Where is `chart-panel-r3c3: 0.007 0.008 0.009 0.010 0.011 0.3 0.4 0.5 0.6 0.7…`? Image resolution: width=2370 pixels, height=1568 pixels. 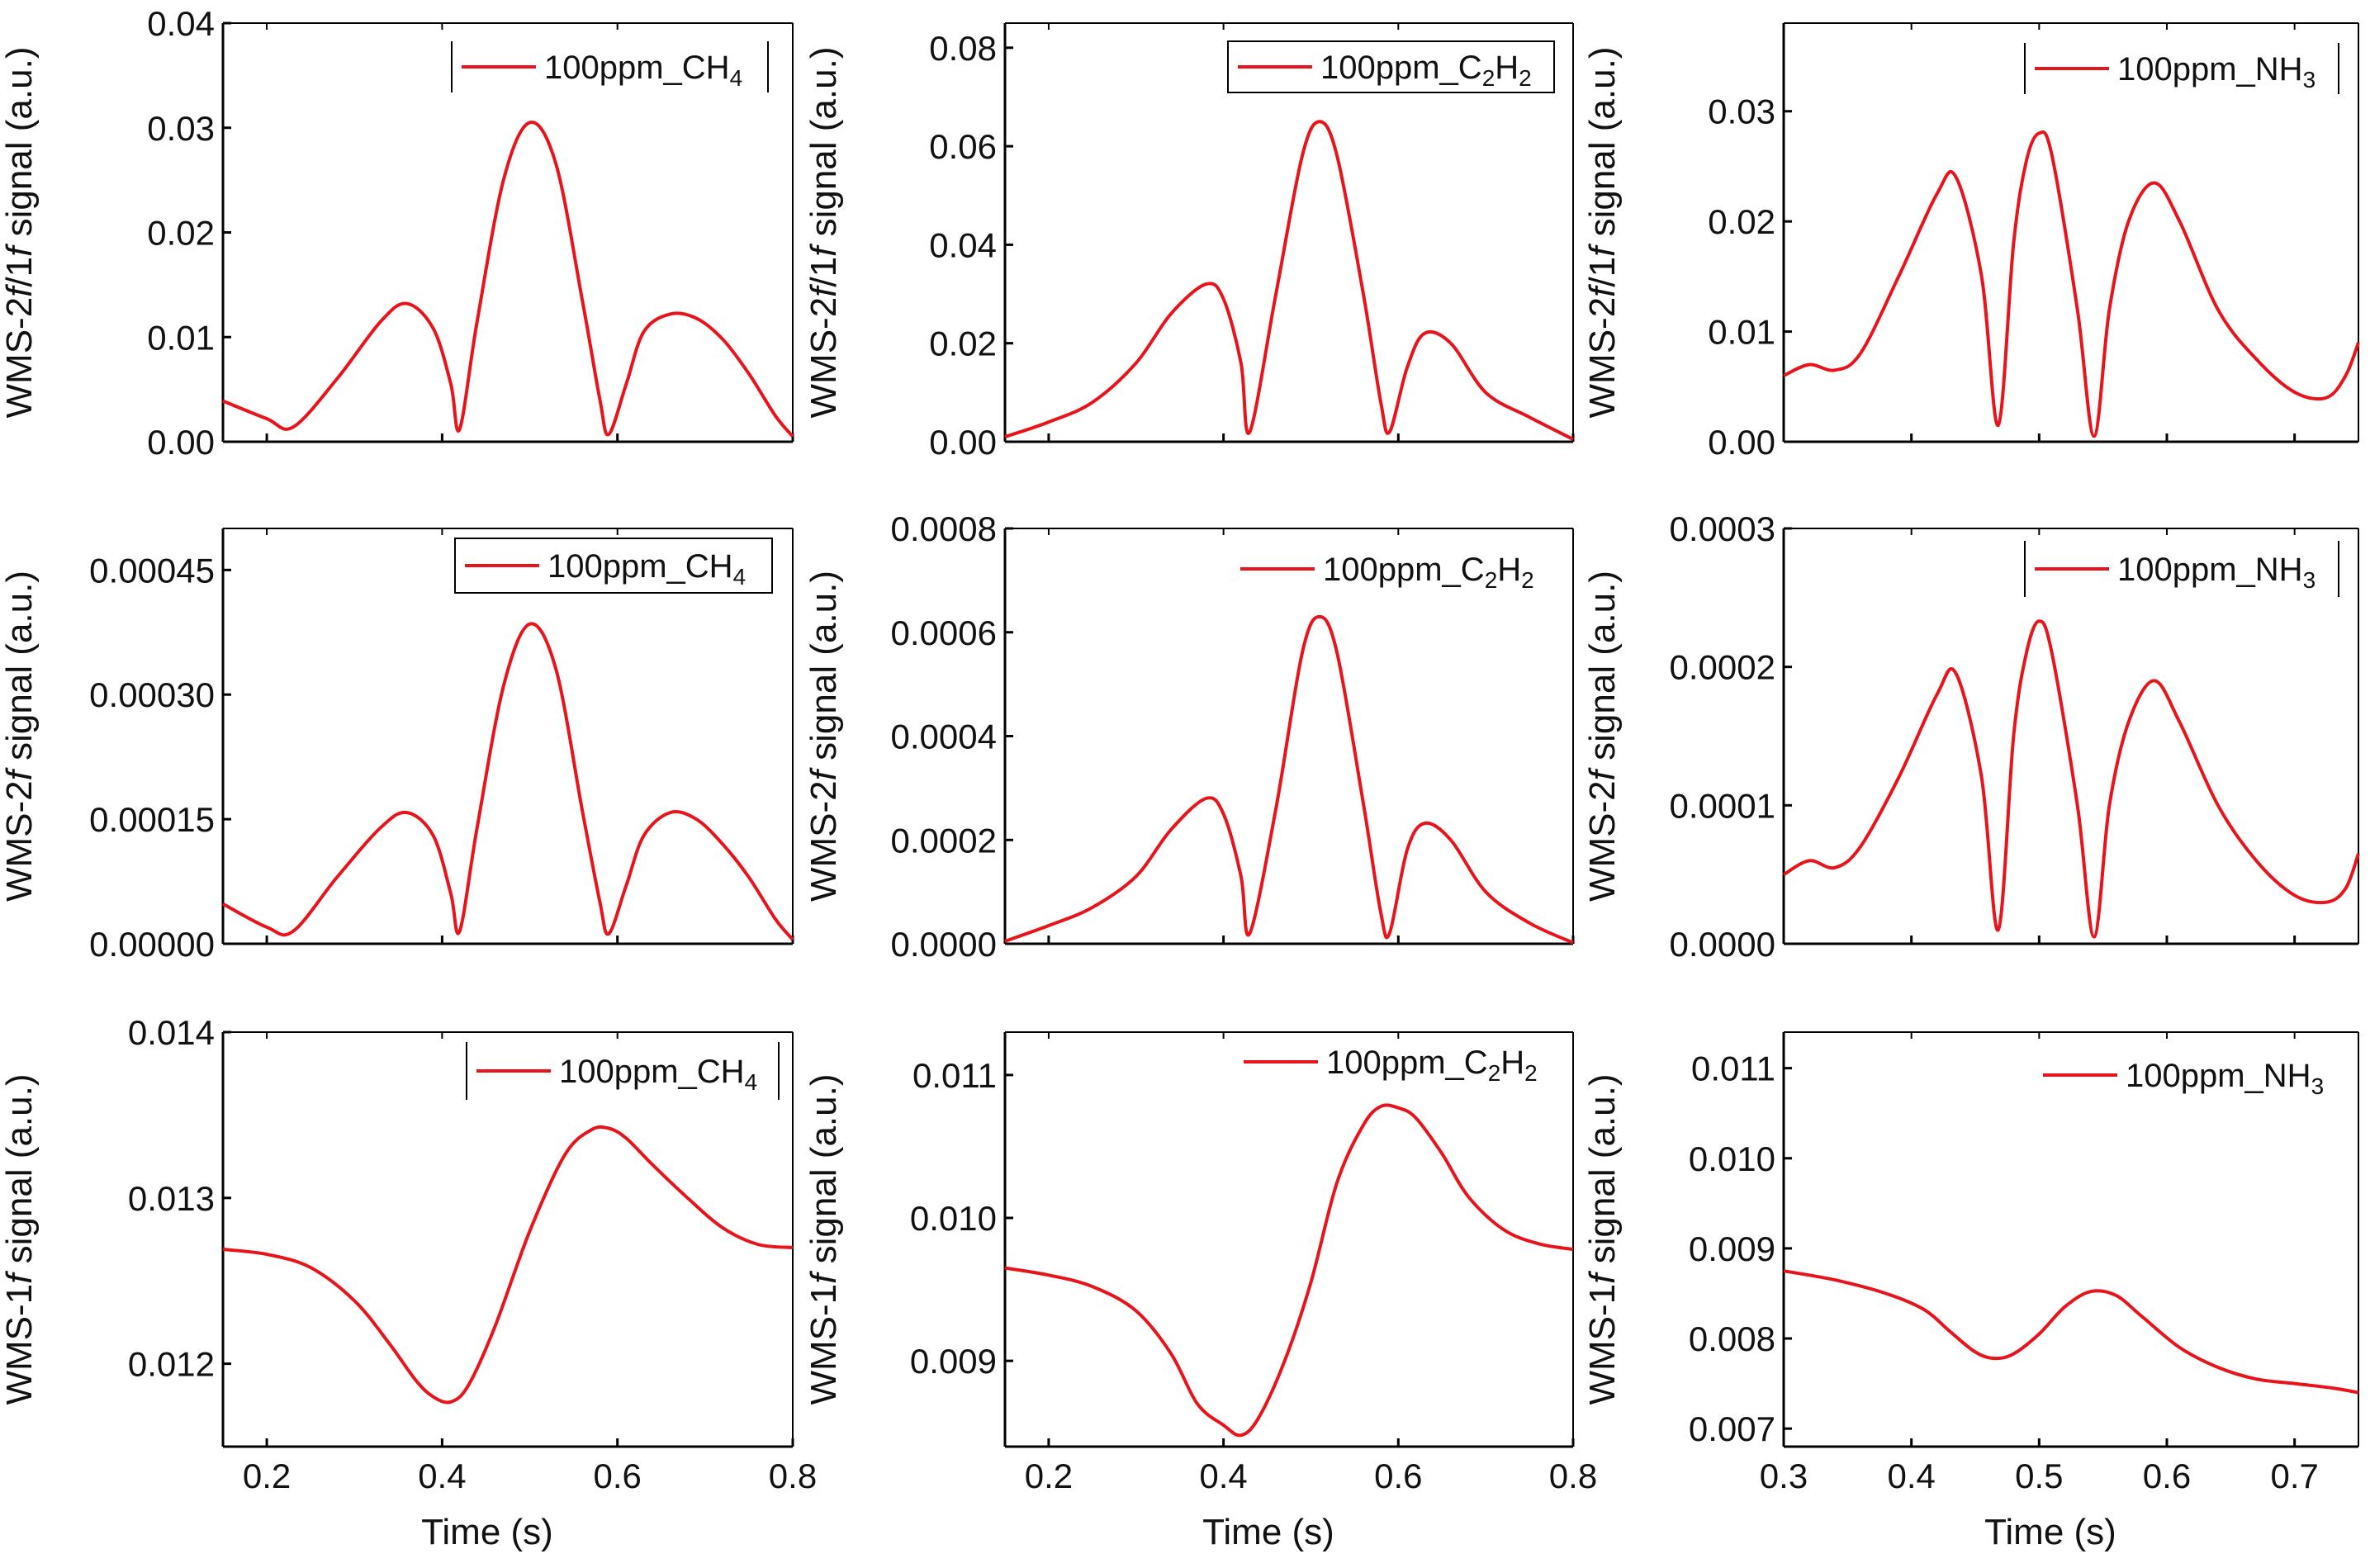
chart-panel-r3c3: 0.007 0.008 0.009 0.010 0.011 0.3 0.4 0.5 0.6 0.7… is located at coordinates (1971, 1291).